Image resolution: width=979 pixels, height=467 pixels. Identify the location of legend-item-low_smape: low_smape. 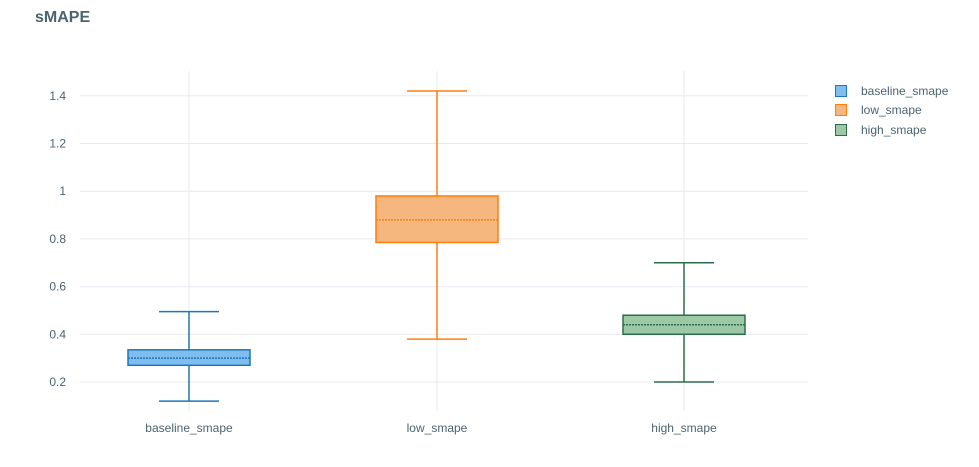
(891, 111).